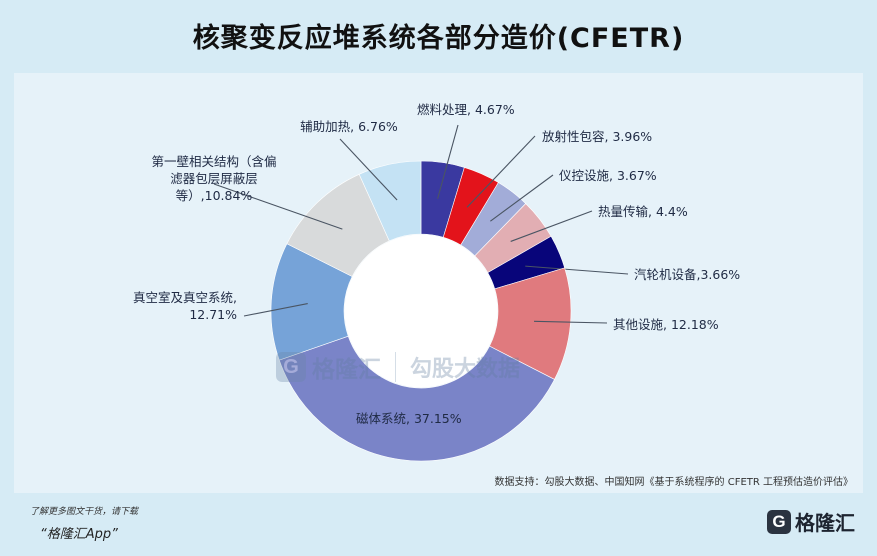  I want to click on slice-label-9: 第一壁相关结构（含偏滤器包层屏蔽层等）,10.84%, so click(213, 178).